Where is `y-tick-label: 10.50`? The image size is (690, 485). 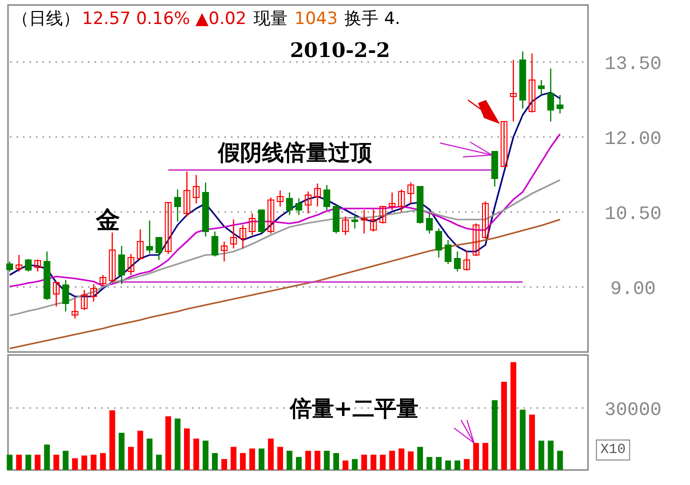 y-tick-label: 10.50 is located at coordinates (633, 214).